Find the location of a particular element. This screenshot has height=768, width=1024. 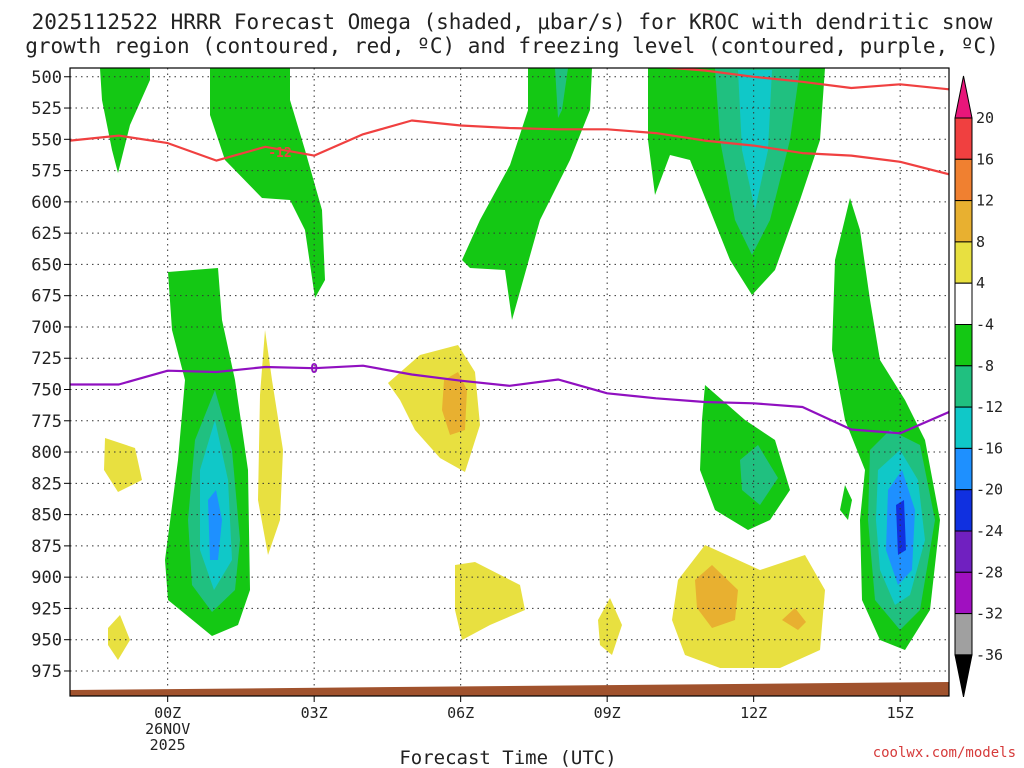

x-tick-label: 15Z is located at coordinates (900, 713).